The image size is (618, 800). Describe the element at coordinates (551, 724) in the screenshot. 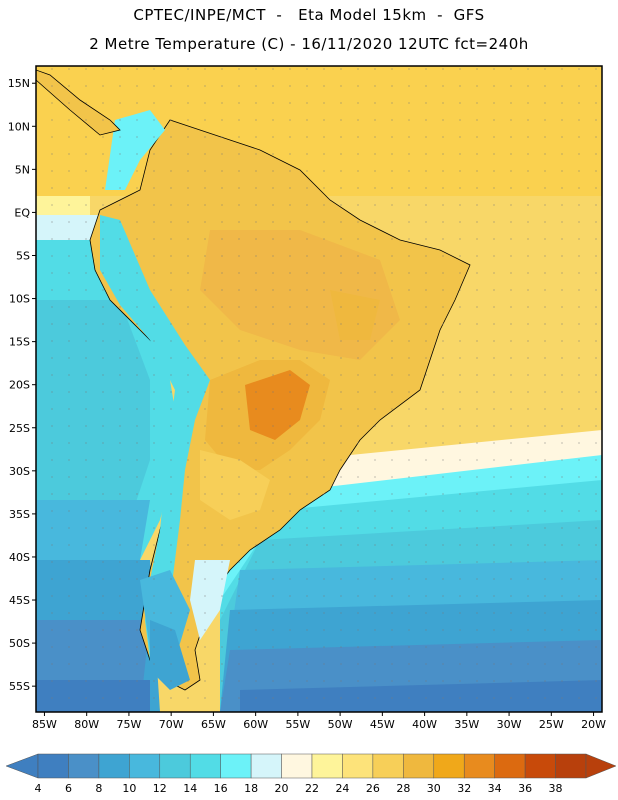

I see `lon-tick-label: 25W` at that location.